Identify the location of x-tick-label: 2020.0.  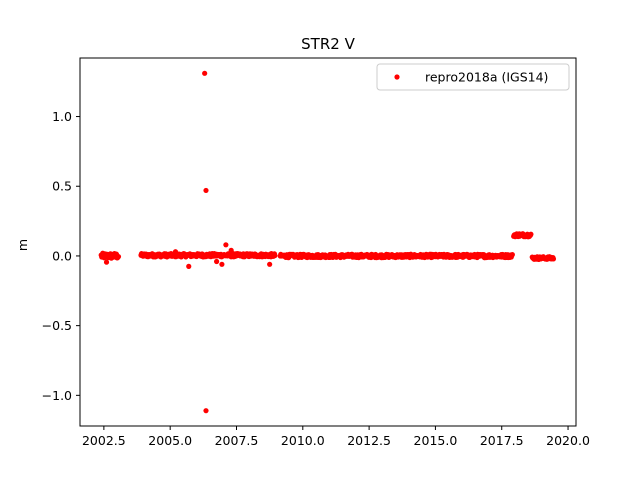
(568, 440).